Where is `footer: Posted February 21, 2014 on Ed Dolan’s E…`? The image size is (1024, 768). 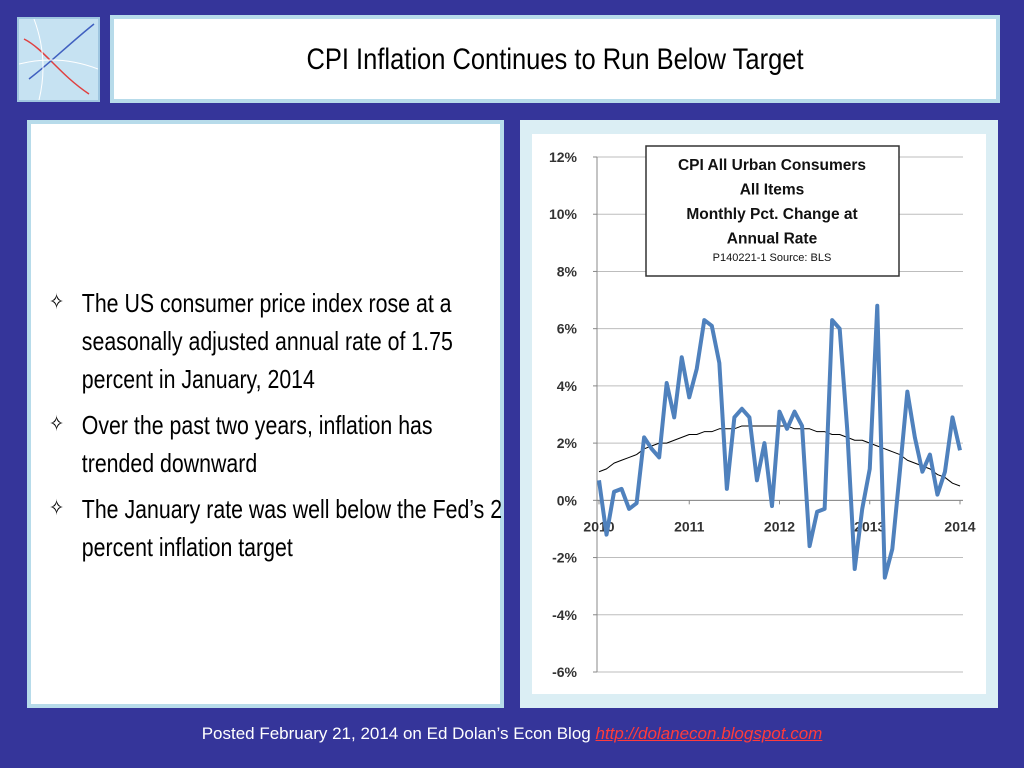 footer: Posted February 21, 2014 on Ed Dolan’s E… is located at coordinates (512, 734).